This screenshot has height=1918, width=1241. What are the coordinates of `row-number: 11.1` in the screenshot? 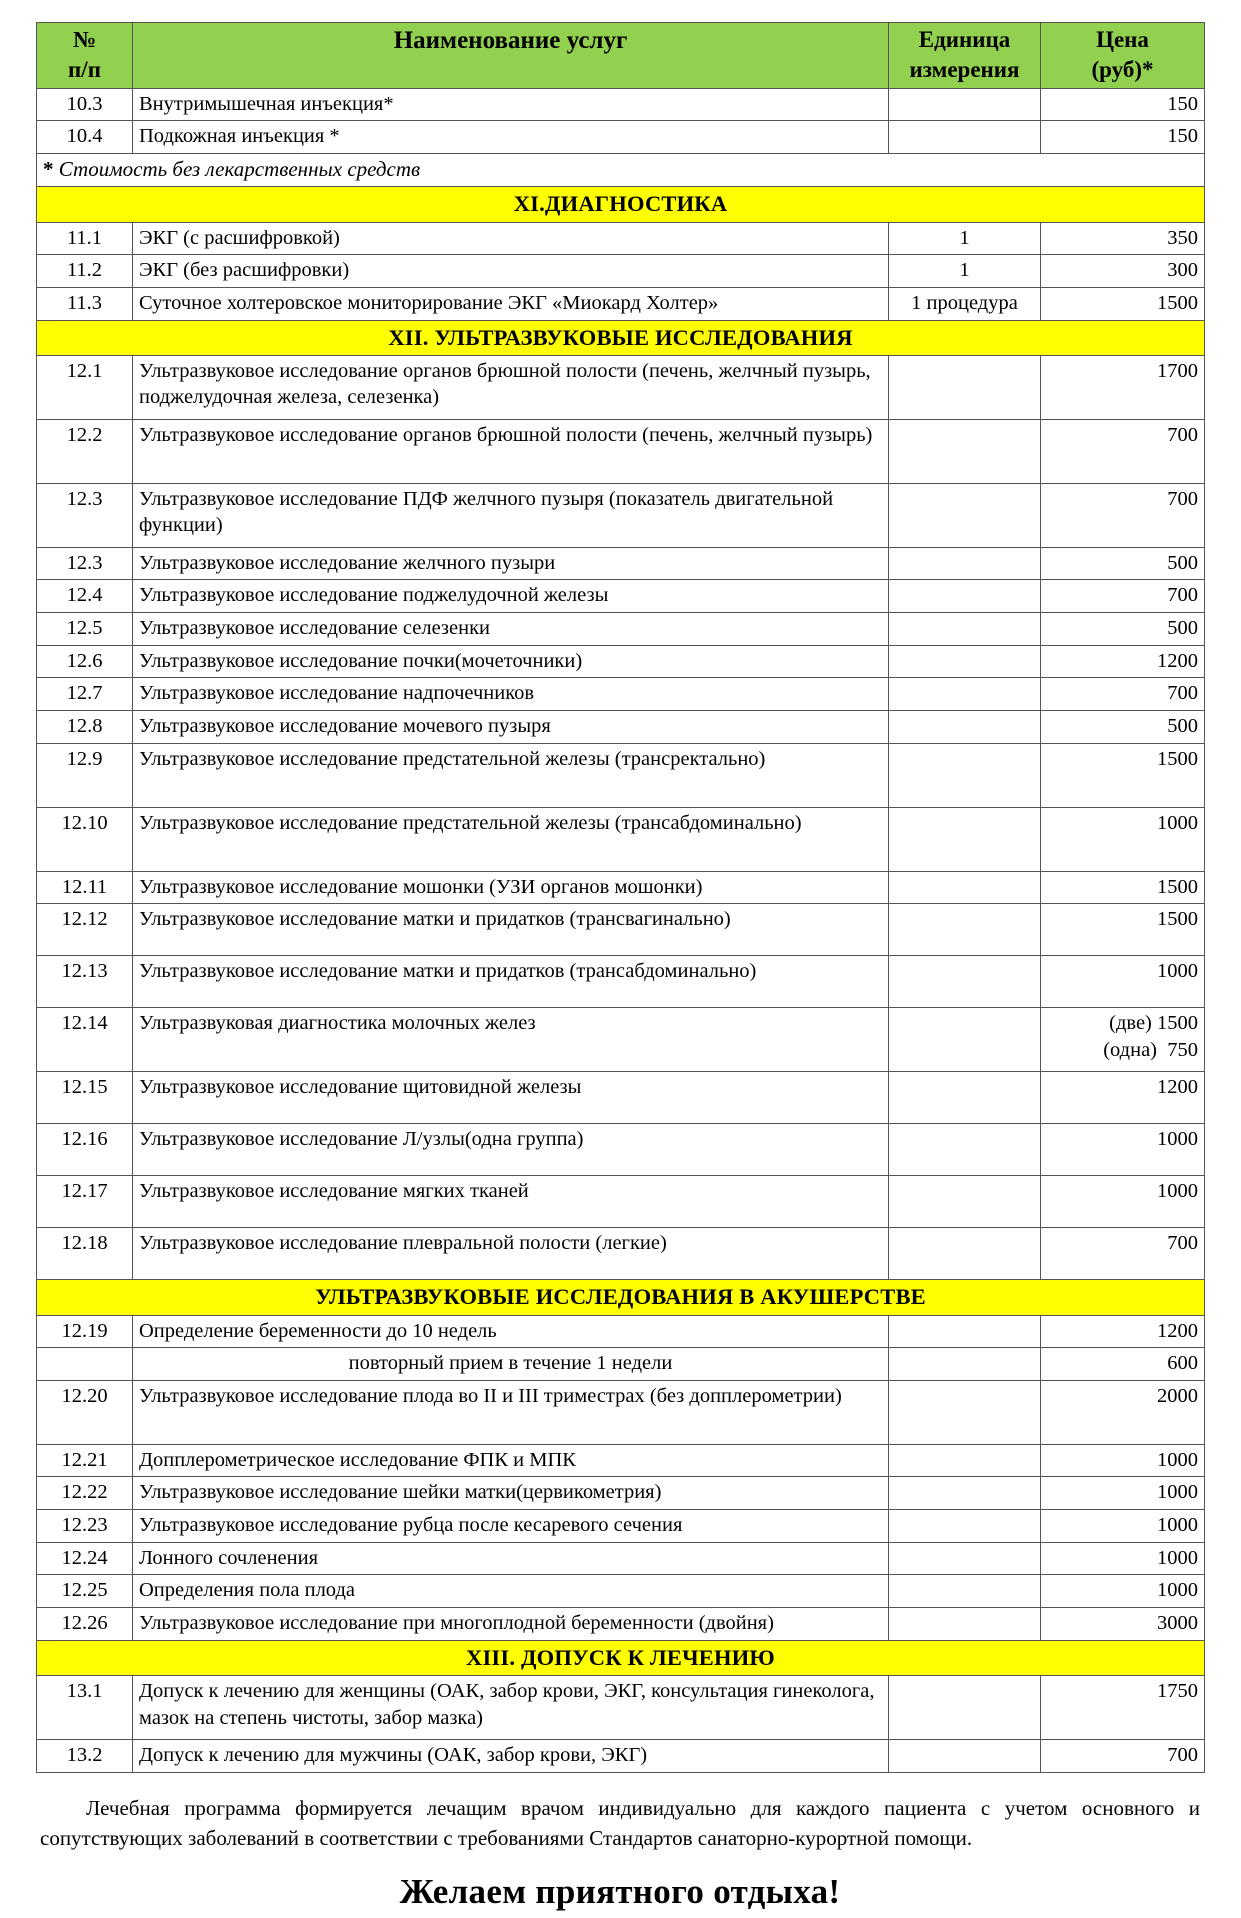 It's located at (84, 238).